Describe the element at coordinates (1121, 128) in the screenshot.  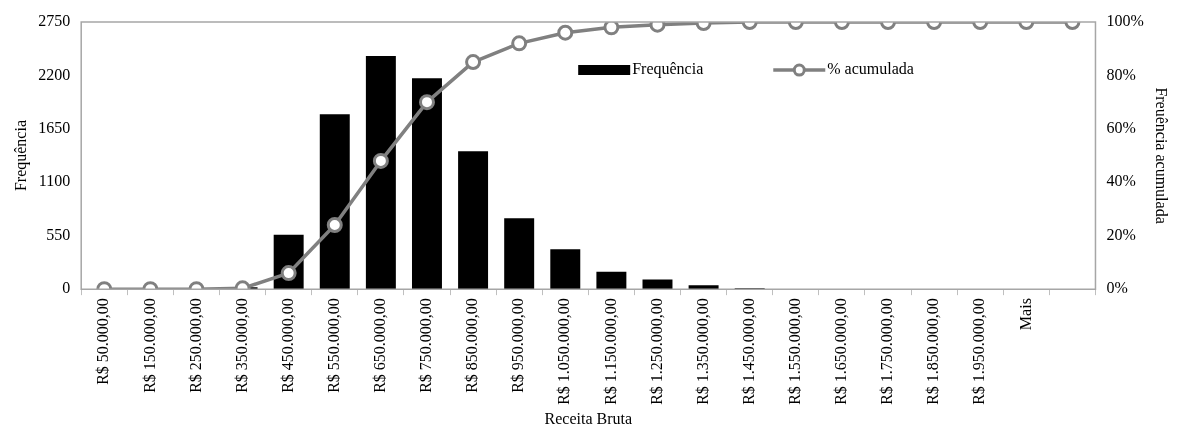
I see `y2-tick-label: 60%` at that location.